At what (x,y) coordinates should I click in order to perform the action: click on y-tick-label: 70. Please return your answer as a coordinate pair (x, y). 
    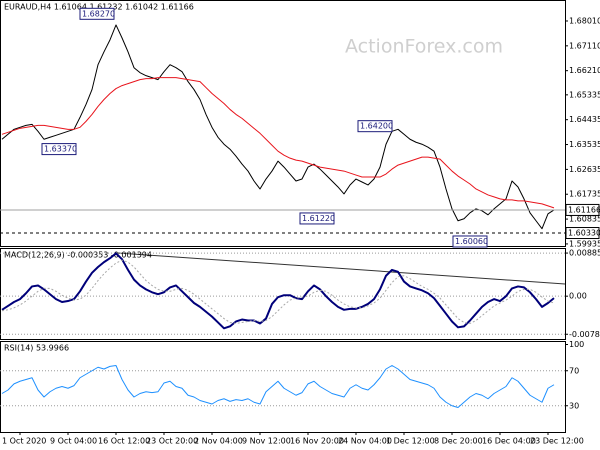
    Looking at the image, I should click on (574, 370).